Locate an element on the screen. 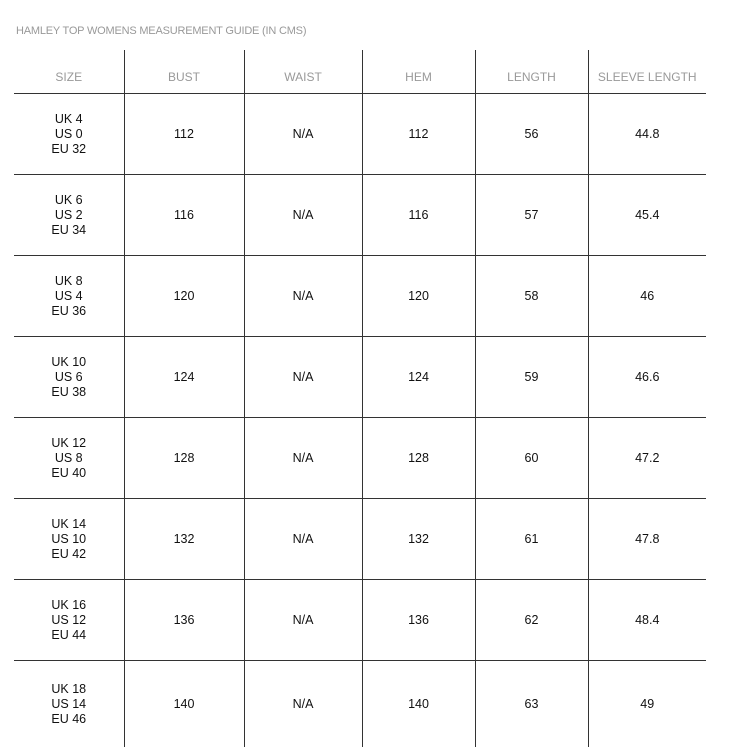 This screenshot has height=747, width=731. bust-cell: 120 is located at coordinates (184, 296).